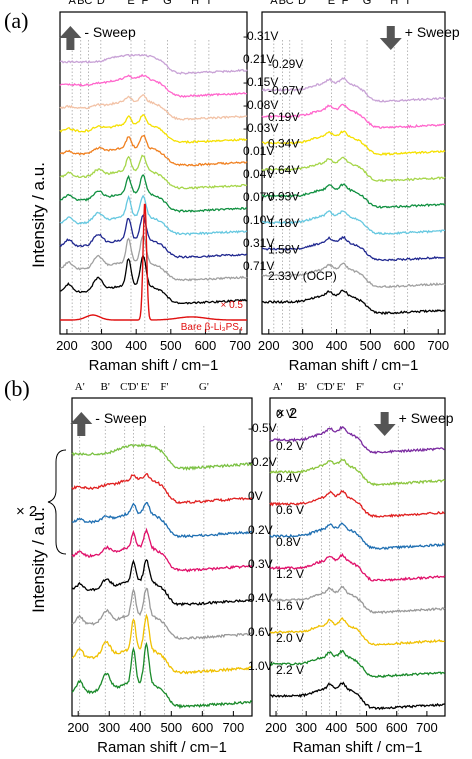 The height and width of the screenshot is (759, 472). I want to click on spectrum-line-0.29V, so click(354, 89).